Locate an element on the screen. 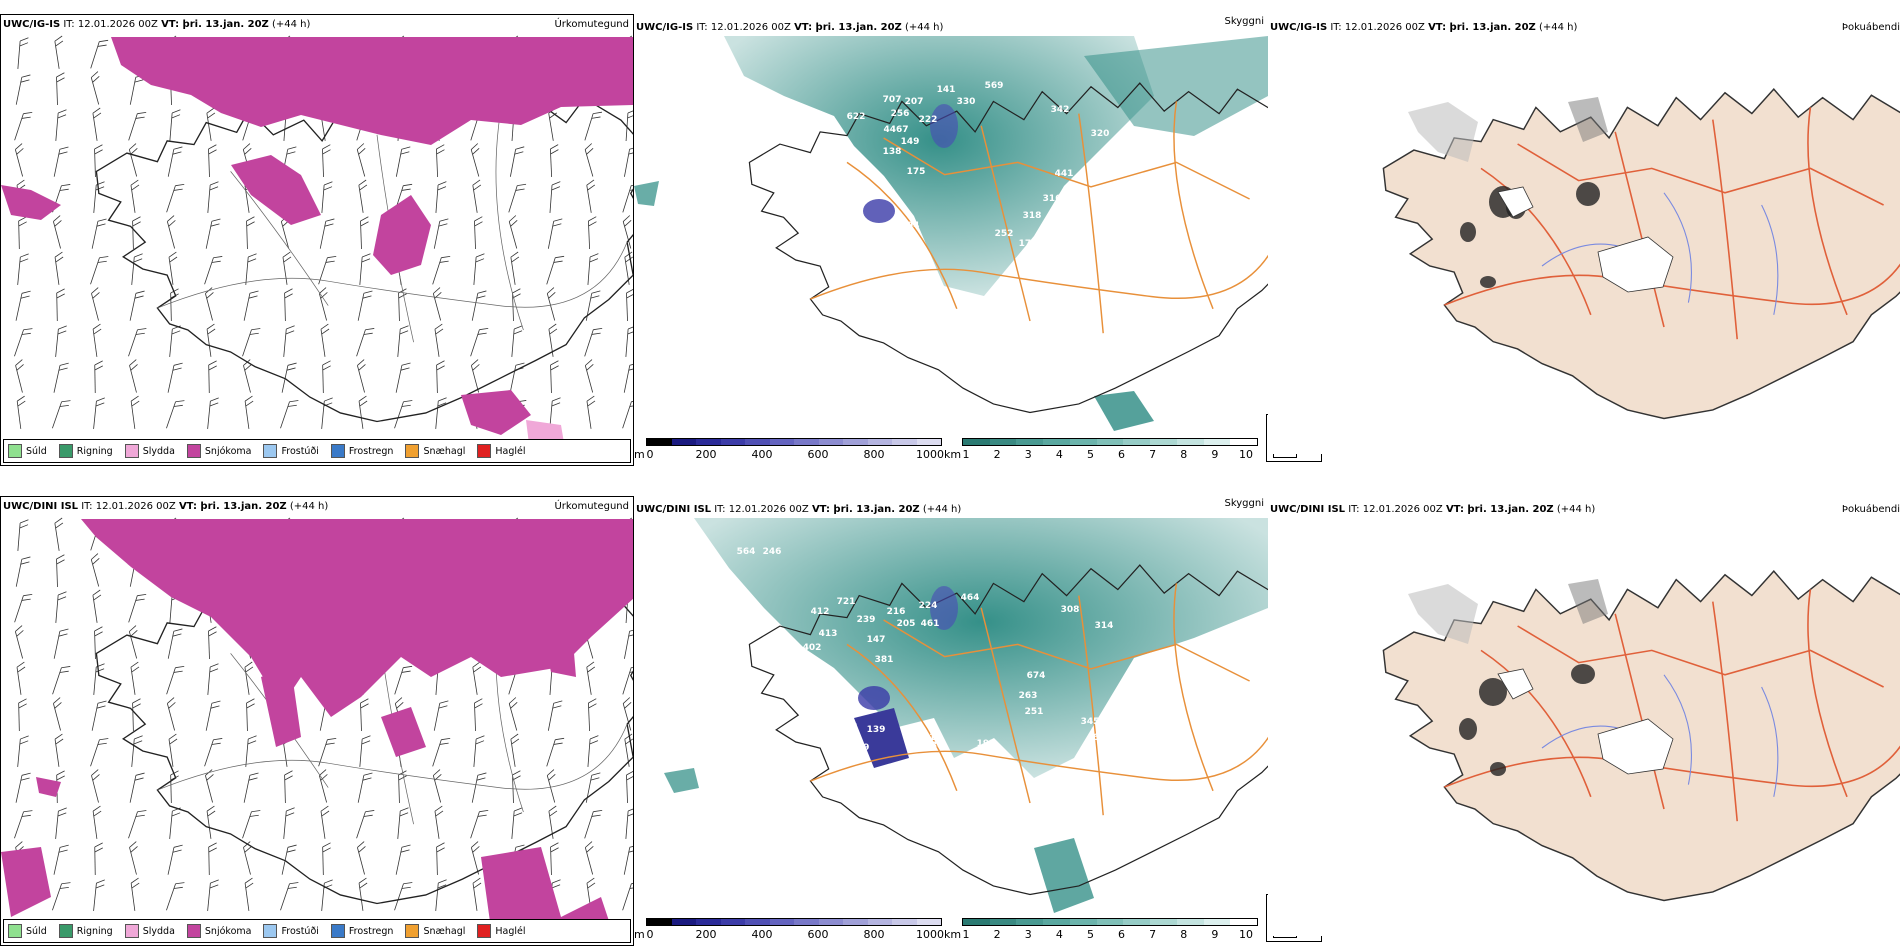 Image resolution: width=1900 pixels, height=950 pixels. panel-variable-title: Þokuábendi is located at coordinates (1870, 27).